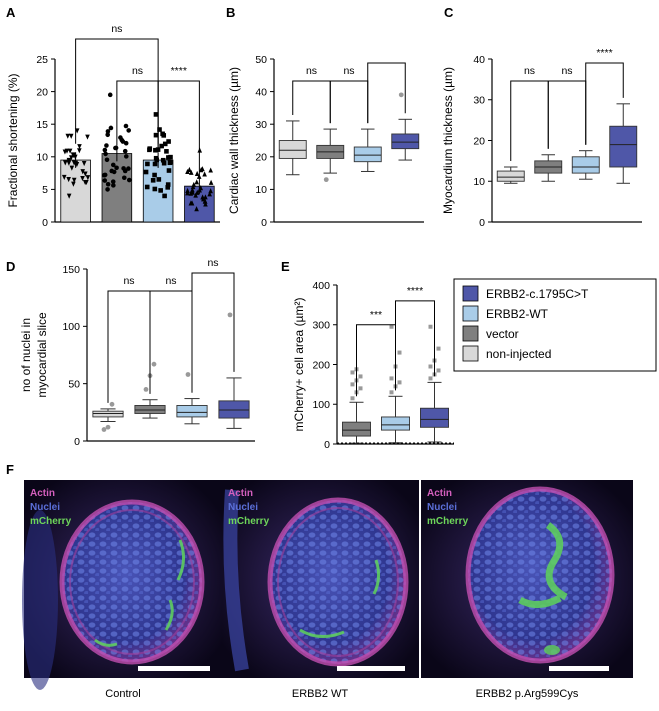 This screenshot has width=659, height=711. Describe the element at coordinates (42, 158) in the screenshot. I see `y-tick-label-a-10: 10` at that location.